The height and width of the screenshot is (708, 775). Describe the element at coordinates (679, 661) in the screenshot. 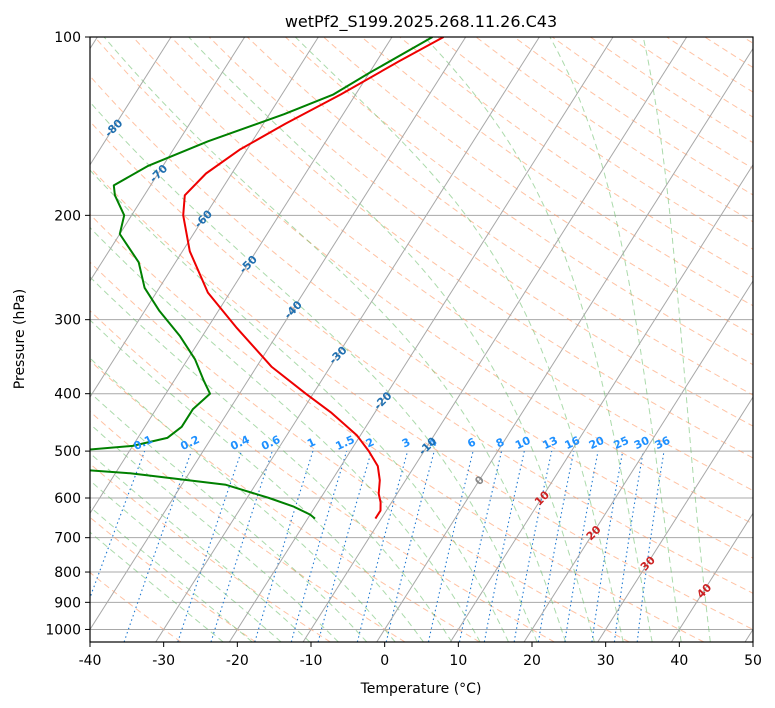

I see `x-tick-label: 40` at that location.